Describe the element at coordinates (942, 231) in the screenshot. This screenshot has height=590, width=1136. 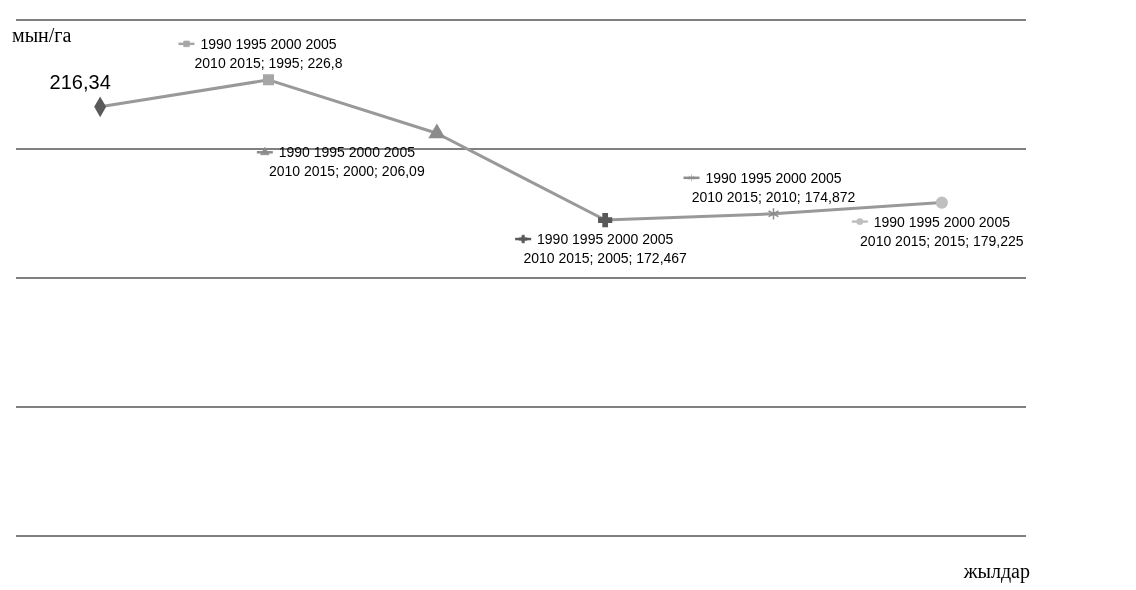
I see `data-label: 1990 1995 2000 2005 2010 2015; 2015; 179,225` at that location.